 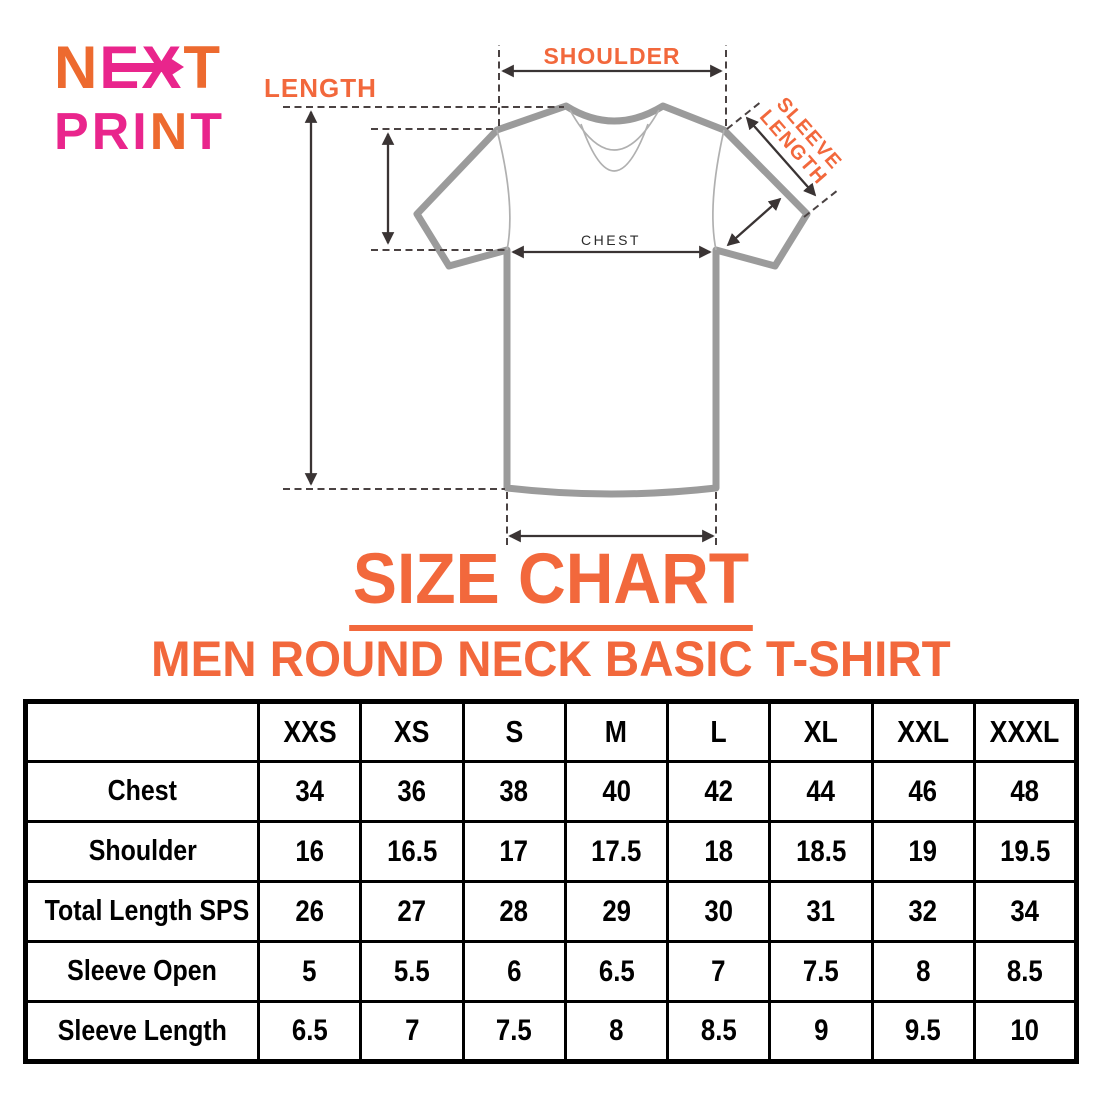 I want to click on cell-text: 9, so click(x=821, y=1030).